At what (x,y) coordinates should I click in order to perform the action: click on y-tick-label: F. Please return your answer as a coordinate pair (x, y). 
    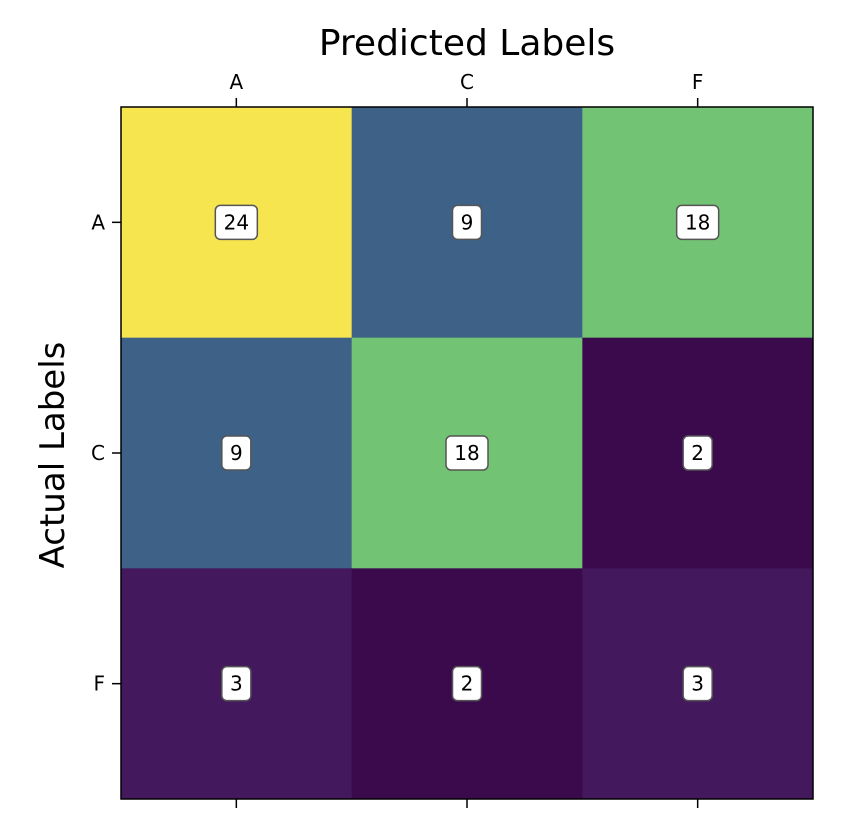
    Looking at the image, I should click on (99, 684).